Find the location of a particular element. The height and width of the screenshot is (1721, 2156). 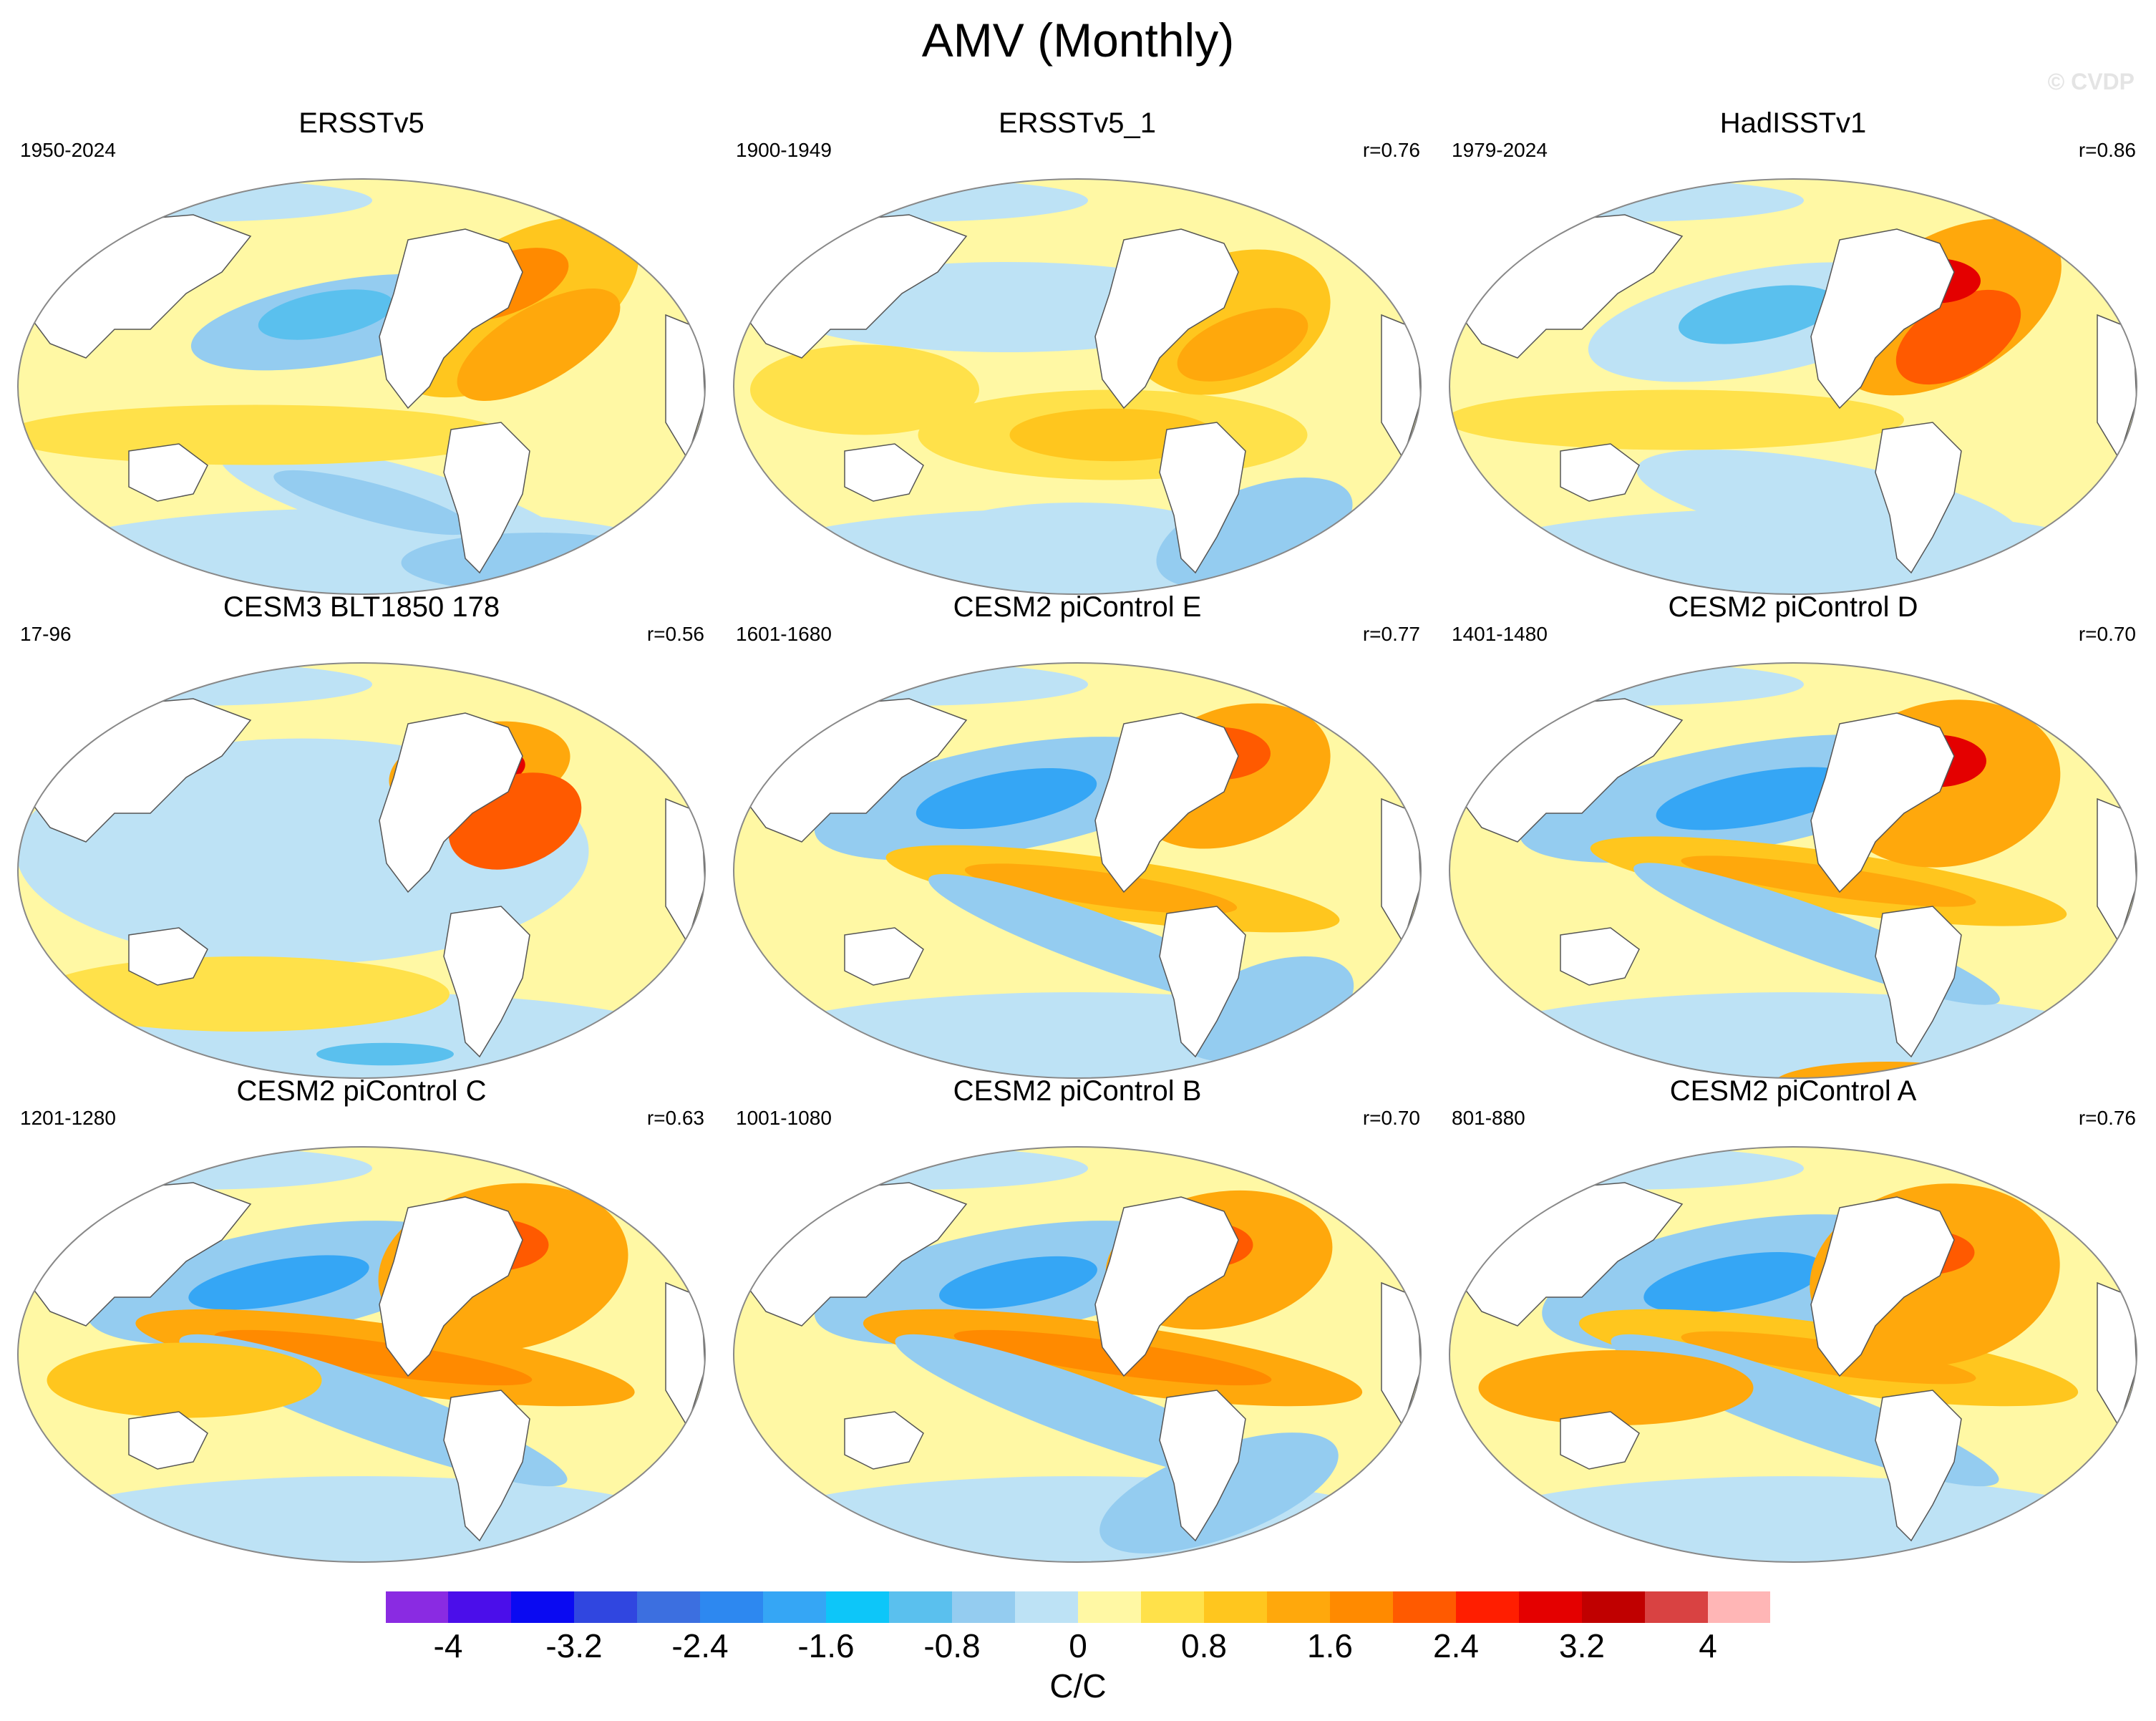

panel-correlation: r=0.86 is located at coordinates (2107, 150).